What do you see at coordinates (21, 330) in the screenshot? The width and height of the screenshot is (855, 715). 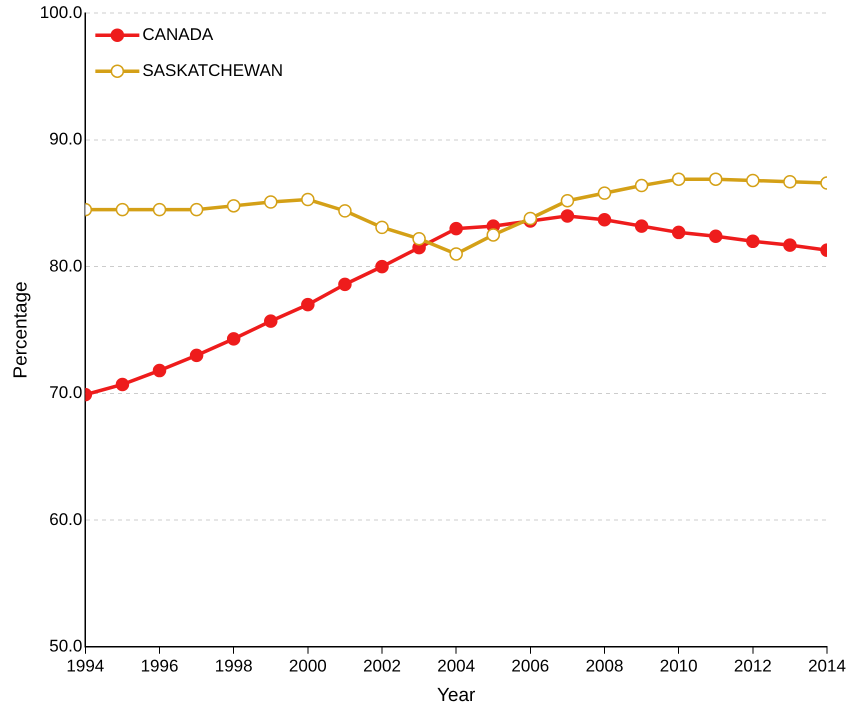 I see `y-axis-title: Percentage` at bounding box center [21, 330].